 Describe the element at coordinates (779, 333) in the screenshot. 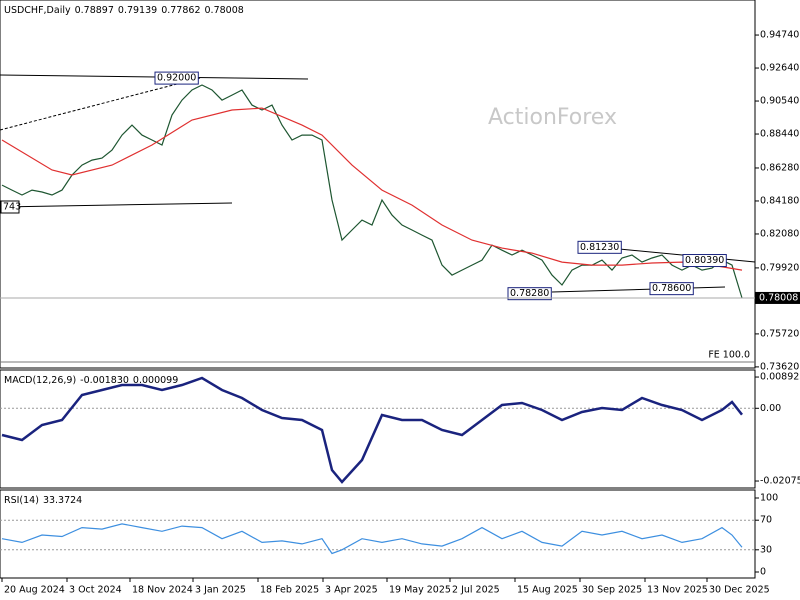

I see `y-tick-label: 0.75720` at that location.